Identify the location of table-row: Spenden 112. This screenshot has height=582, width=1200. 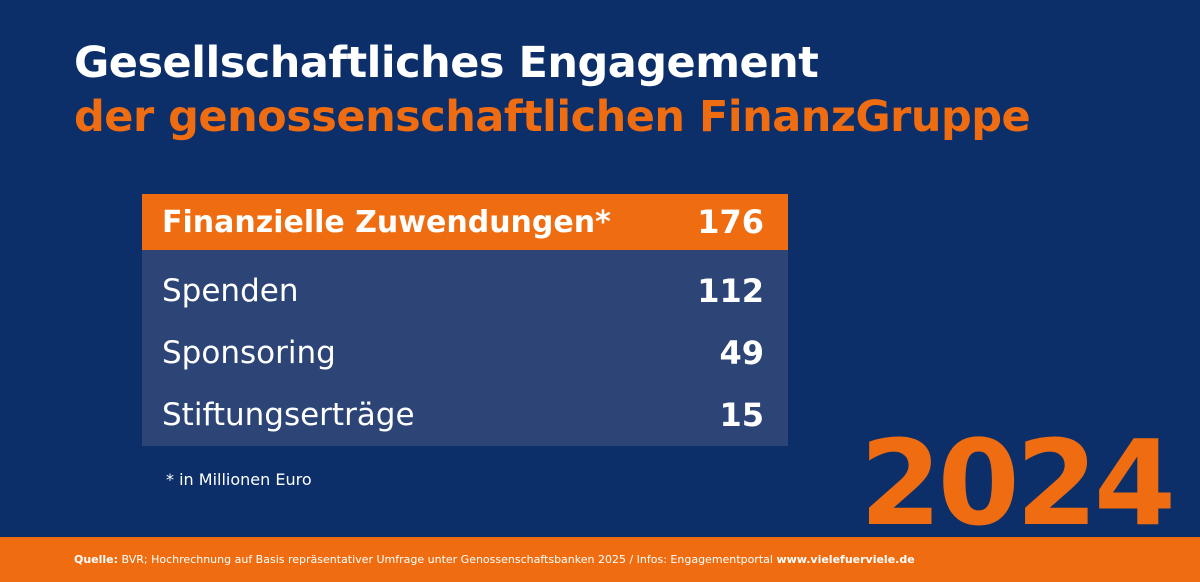
(465, 291).